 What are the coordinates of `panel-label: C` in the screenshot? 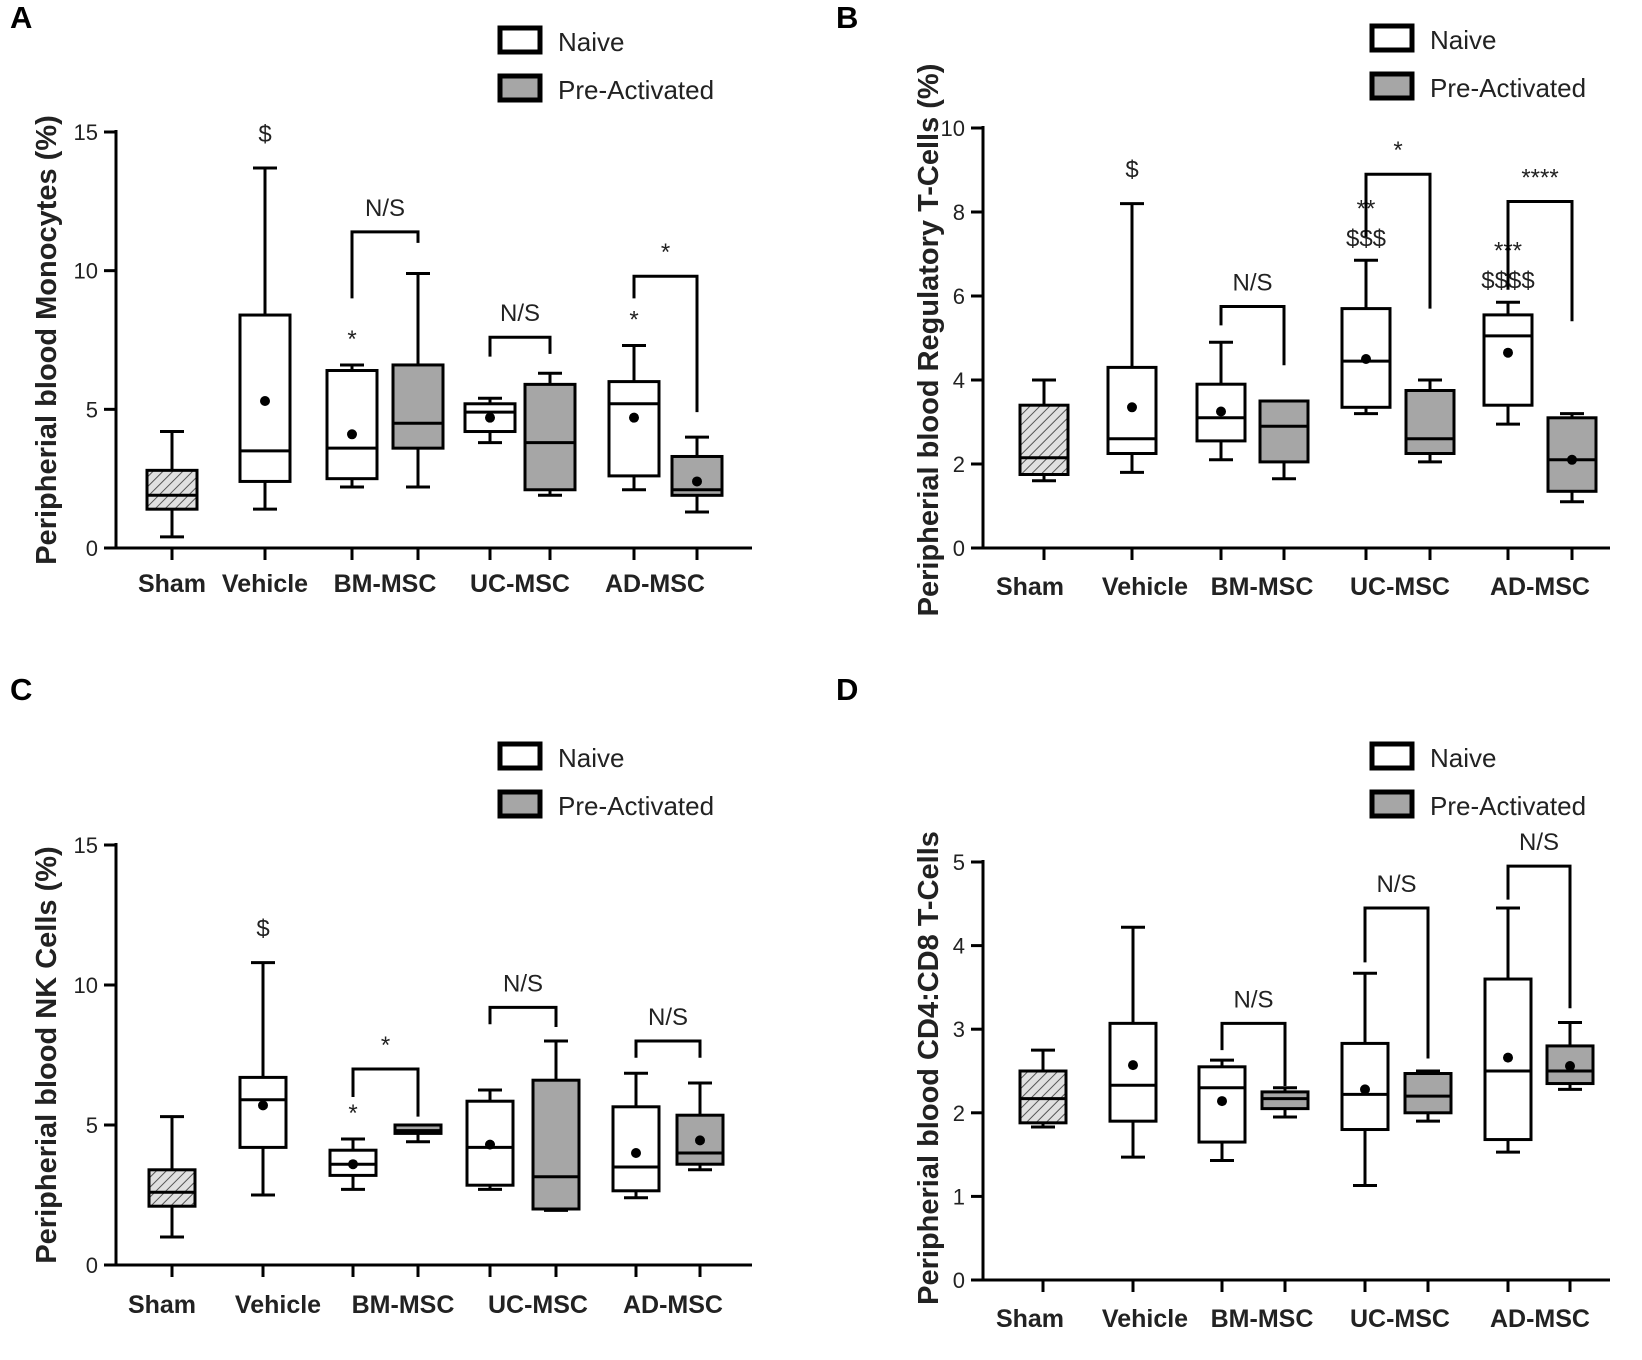 It's located at (21, 689).